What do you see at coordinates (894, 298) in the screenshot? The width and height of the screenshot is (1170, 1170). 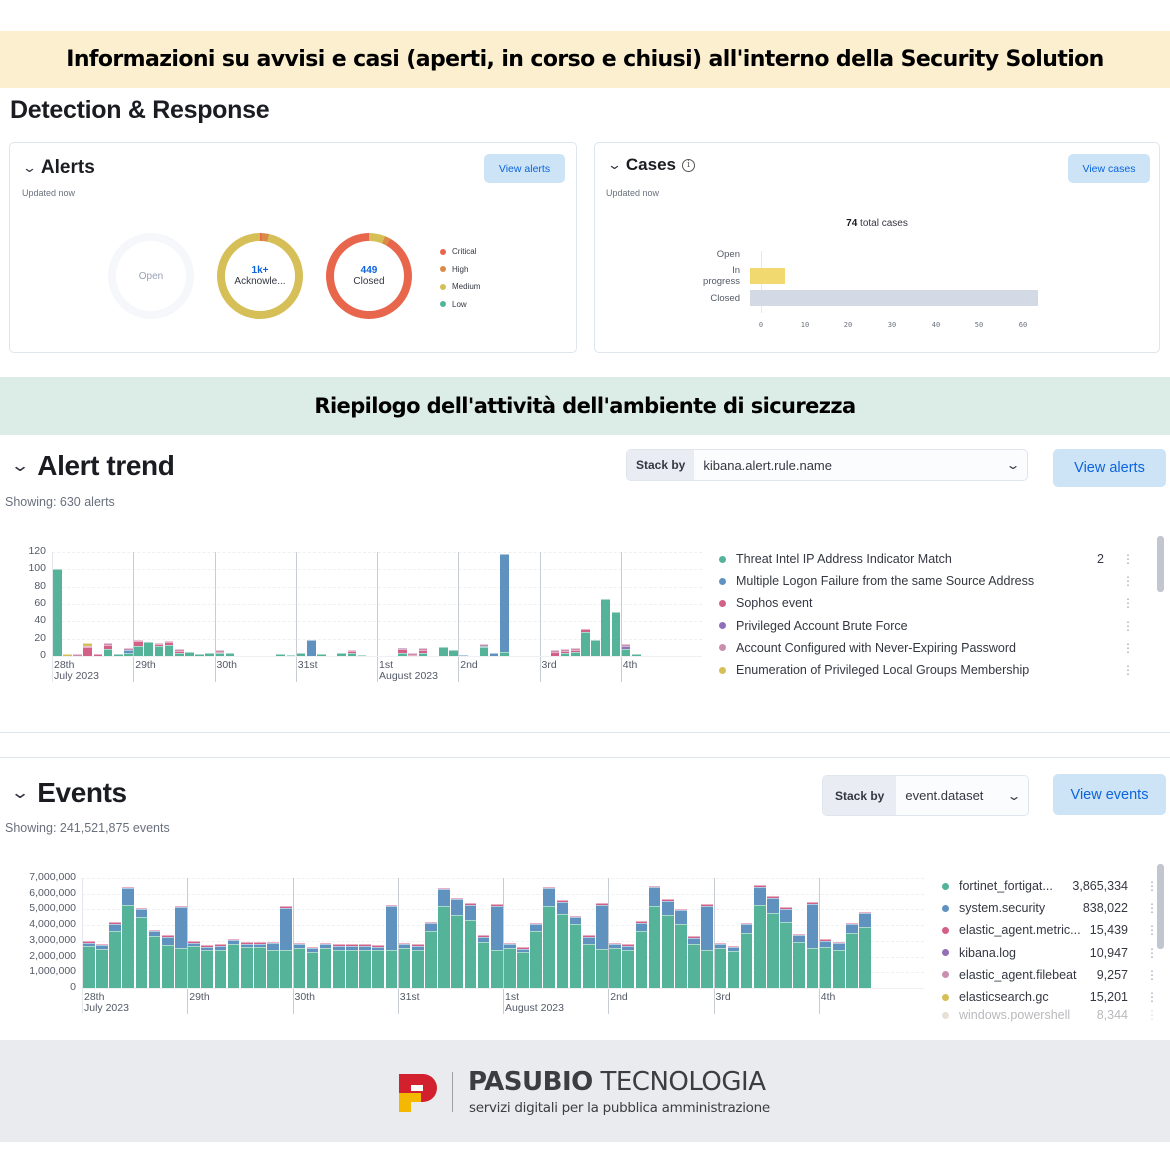 I see `cases-bar-closed` at bounding box center [894, 298].